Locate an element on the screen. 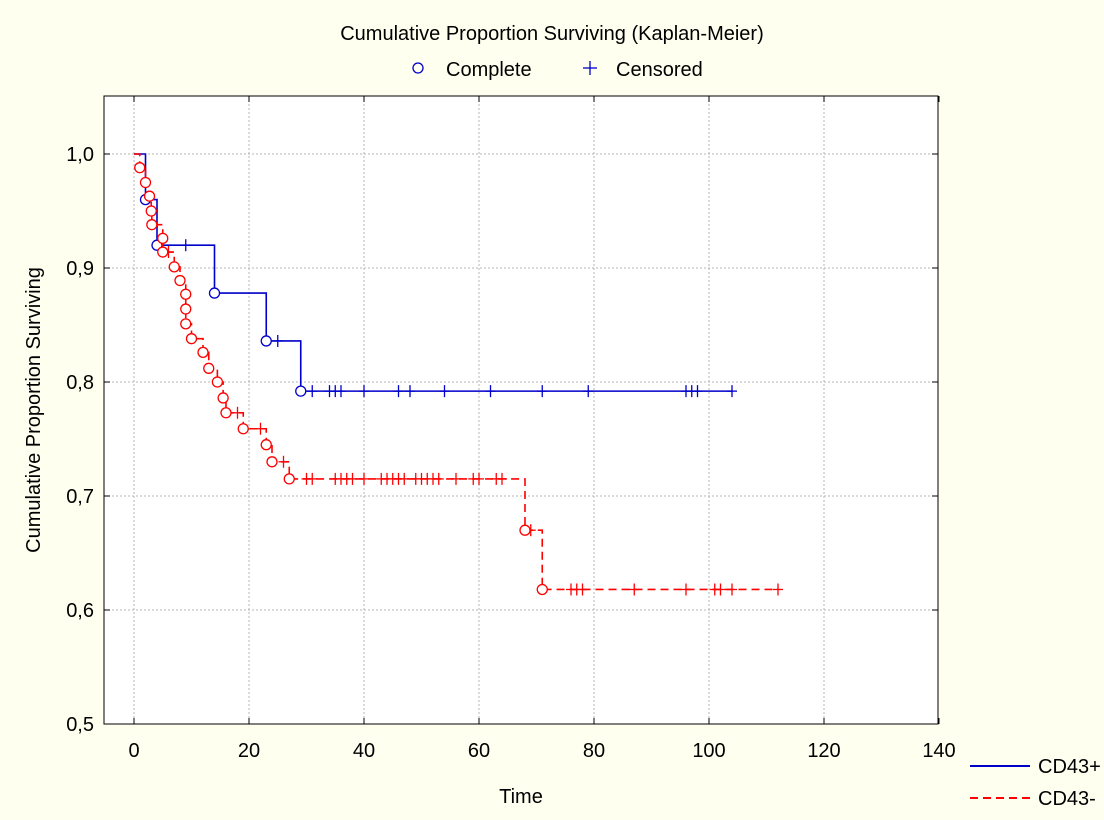 This screenshot has width=1104, height=820. y-axis-label: Cumulative Proportion Surviving is located at coordinates (34, 410).